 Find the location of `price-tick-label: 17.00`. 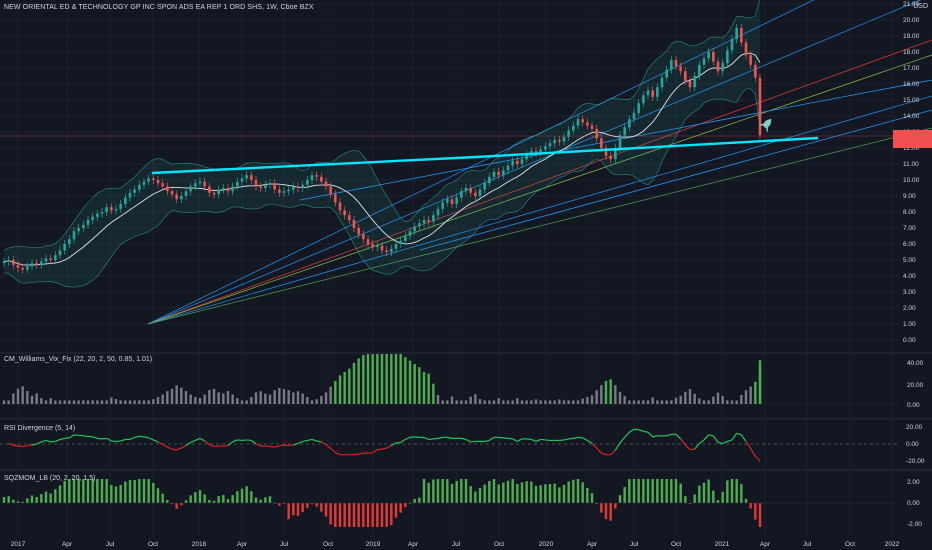

price-tick-label: 17.00 is located at coordinates (911, 68).